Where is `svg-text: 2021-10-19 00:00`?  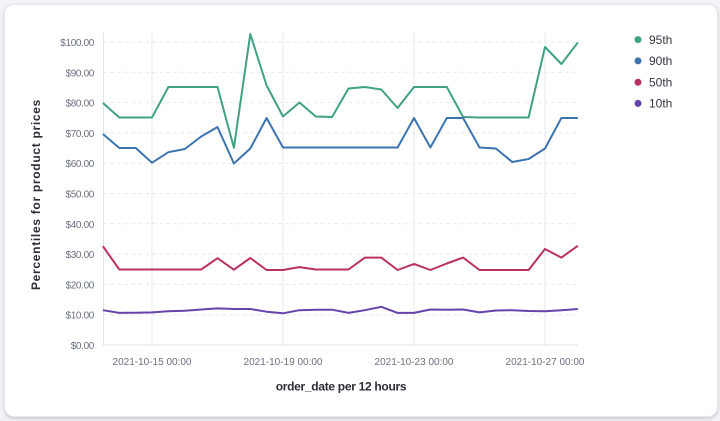
svg-text: 2021-10-19 00:00 is located at coordinates (283, 362).